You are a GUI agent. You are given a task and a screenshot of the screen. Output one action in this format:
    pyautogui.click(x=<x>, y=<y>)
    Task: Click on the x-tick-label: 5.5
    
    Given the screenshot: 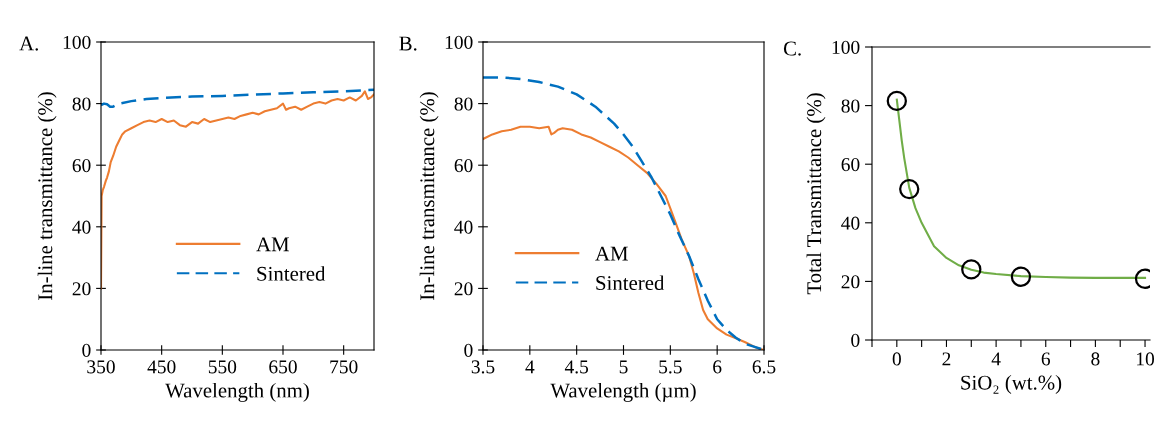 What is the action you would take?
    pyautogui.click(x=670, y=367)
    